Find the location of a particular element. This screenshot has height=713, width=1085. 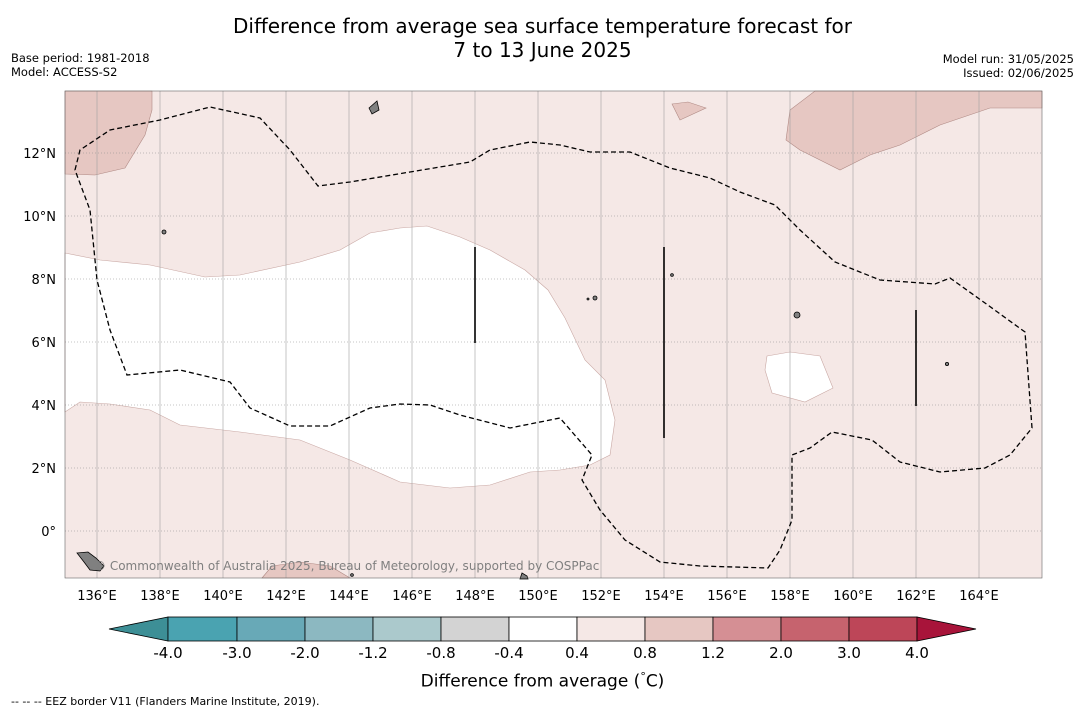

model-name: Model: ACCESS-S2 is located at coordinates (64, 72).